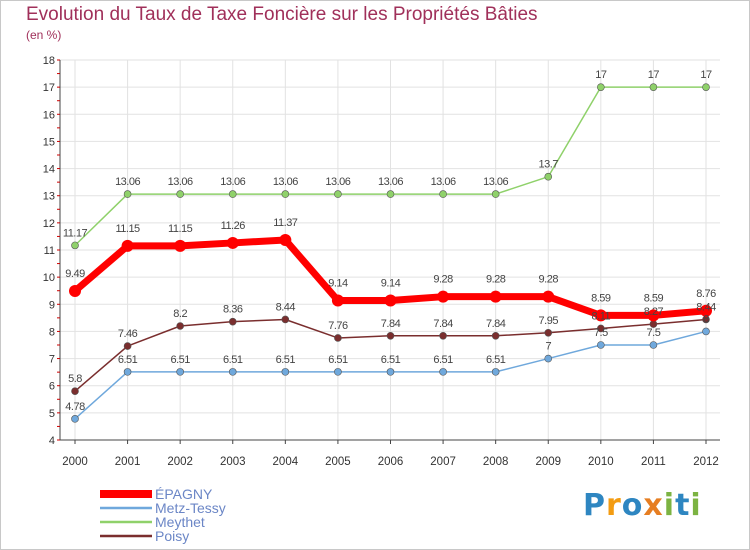 This screenshot has height=550, width=750. Describe the element at coordinates (496, 324) in the screenshot. I see `data-label: 7.84` at that location.